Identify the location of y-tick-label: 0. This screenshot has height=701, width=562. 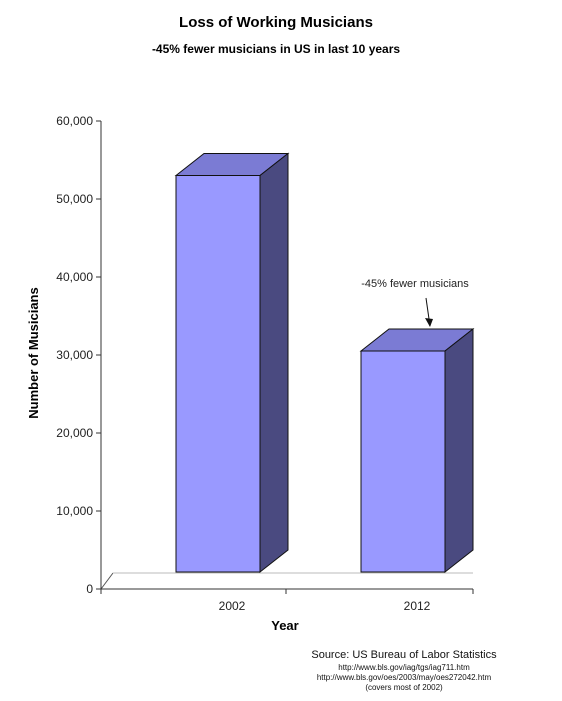
(89, 589).